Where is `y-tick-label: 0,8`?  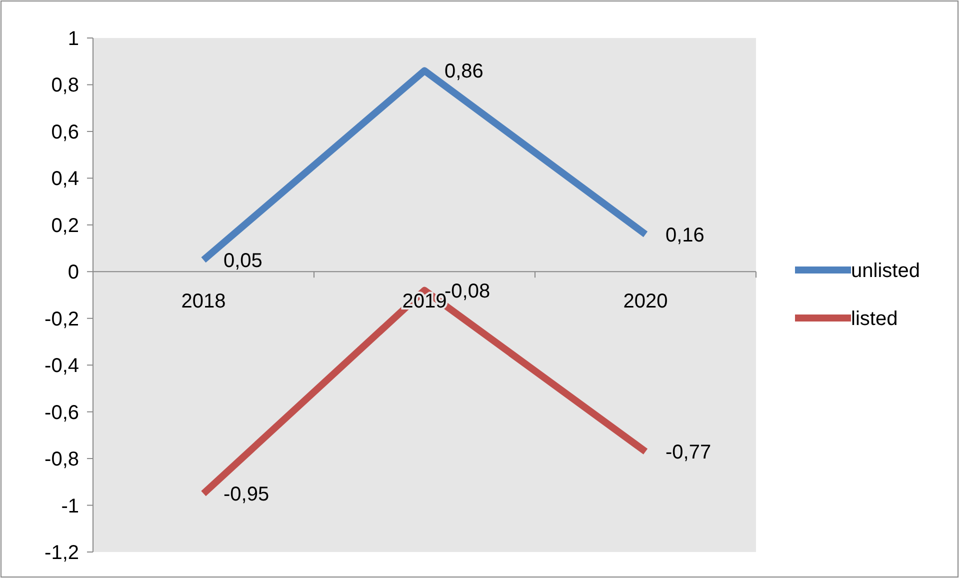
y-tick-label: 0,8 is located at coordinates (65, 85).